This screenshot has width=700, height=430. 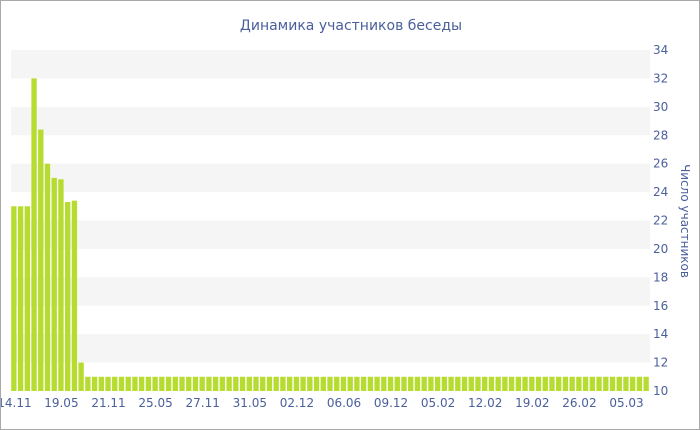 What do you see at coordinates (660, 50) in the screenshot?
I see `y-tick-label: 34` at bounding box center [660, 50].